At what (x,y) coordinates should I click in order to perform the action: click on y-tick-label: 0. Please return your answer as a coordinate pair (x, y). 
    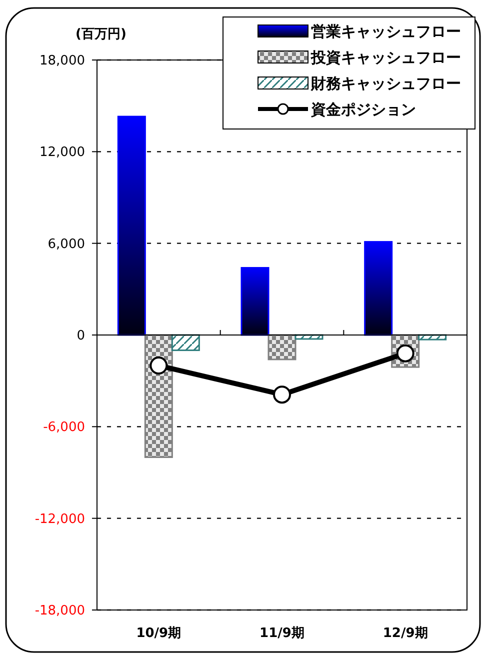
    Looking at the image, I should click on (80, 336).